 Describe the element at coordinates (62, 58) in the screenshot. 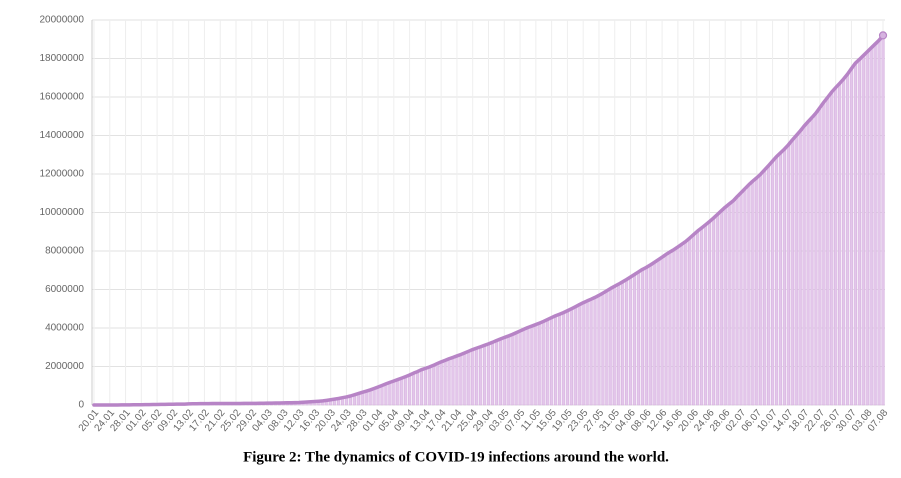

I see `y-tick-label: 18000000` at that location.